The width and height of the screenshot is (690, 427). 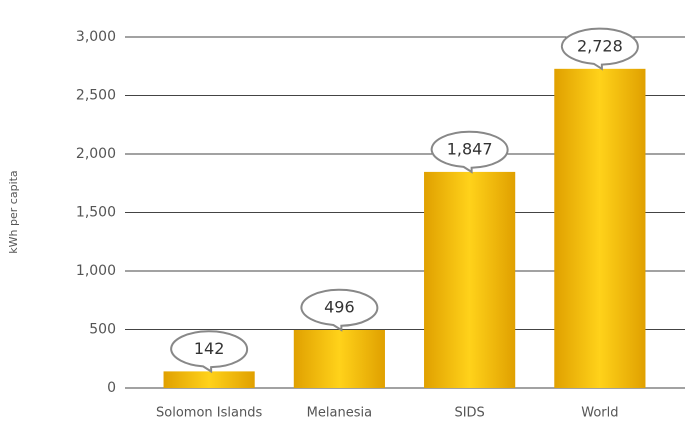 What do you see at coordinates (209, 413) in the screenshot?
I see `x-tick-label: Solomon Islands` at bounding box center [209, 413].